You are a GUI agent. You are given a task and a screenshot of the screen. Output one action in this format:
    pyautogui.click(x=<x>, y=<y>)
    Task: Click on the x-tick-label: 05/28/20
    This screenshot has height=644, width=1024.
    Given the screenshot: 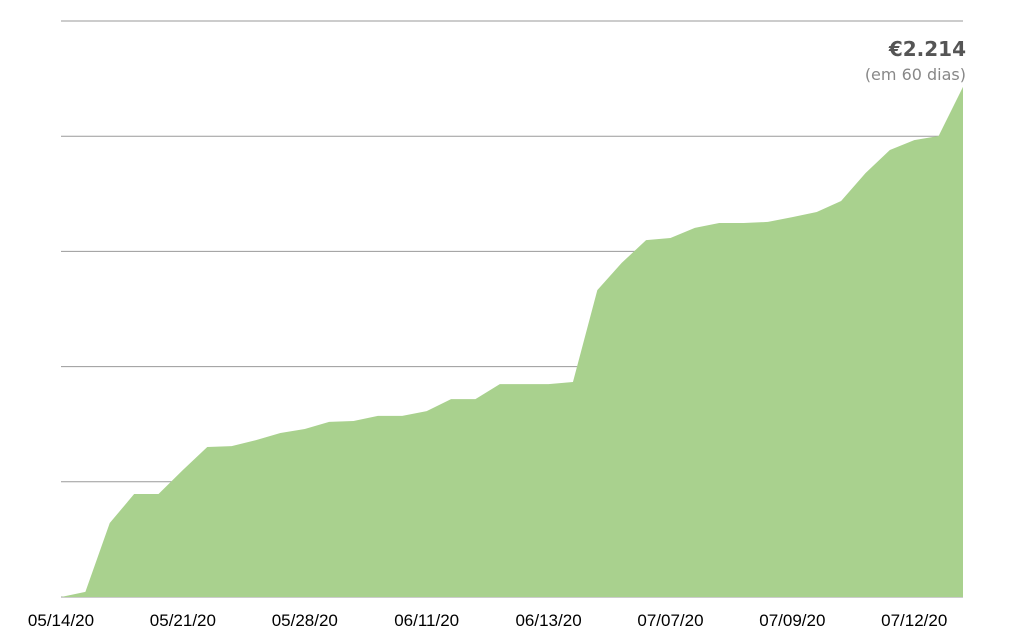 What is the action you would take?
    pyautogui.click(x=305, y=620)
    